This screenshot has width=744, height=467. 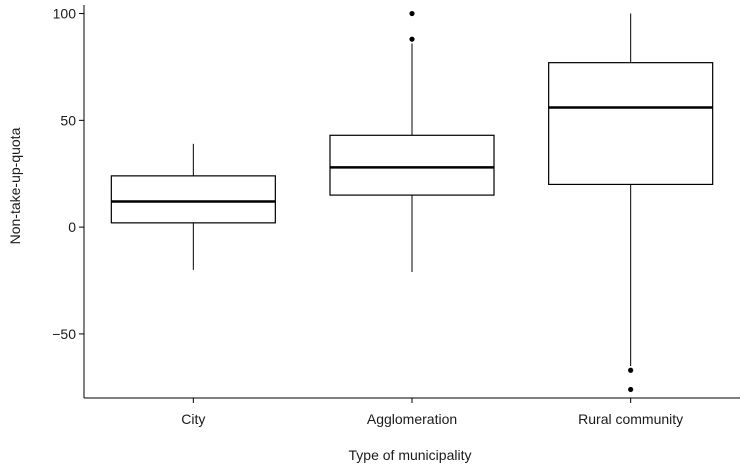 I want to click on box-city, so click(x=193, y=199).